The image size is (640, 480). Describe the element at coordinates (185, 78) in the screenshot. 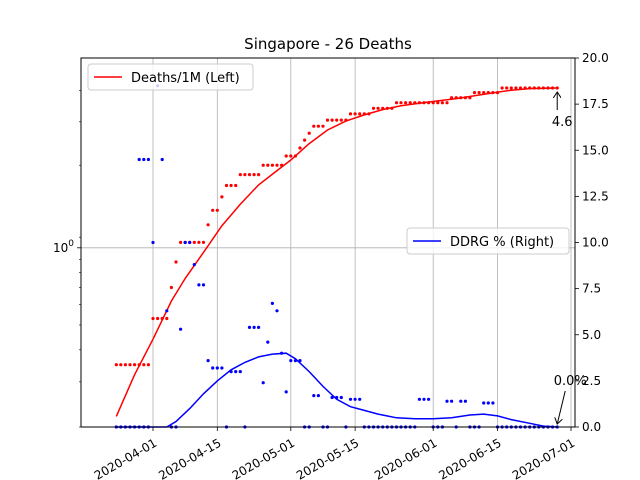

I see `legend-label-deaths: Deaths/1M (Left)` at that location.